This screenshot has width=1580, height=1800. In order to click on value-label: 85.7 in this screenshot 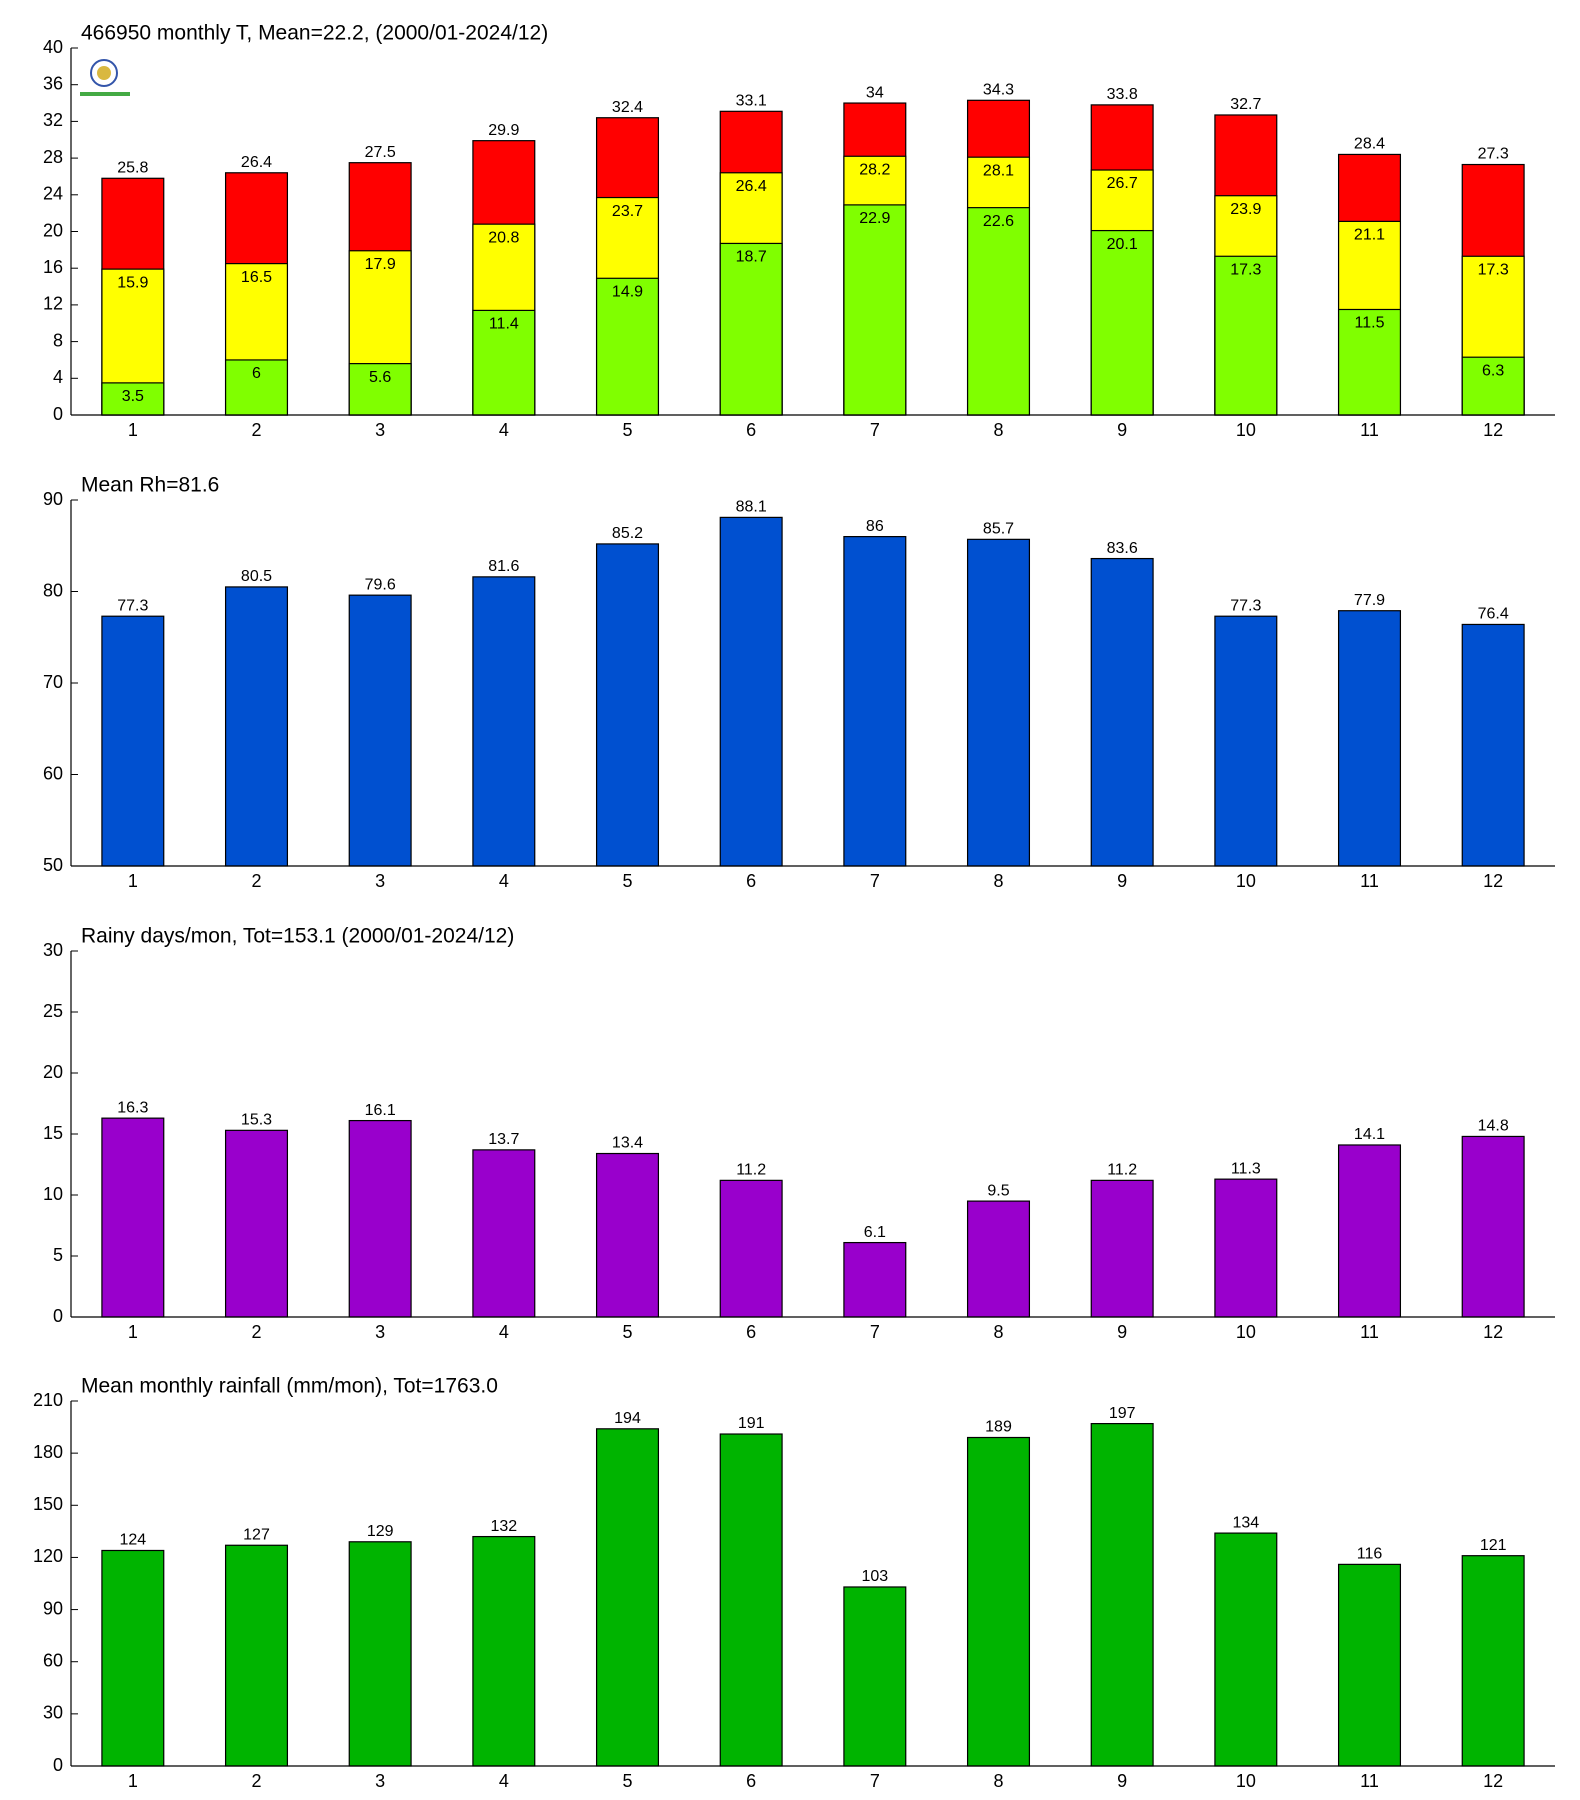, I will do `click(998, 529)`.